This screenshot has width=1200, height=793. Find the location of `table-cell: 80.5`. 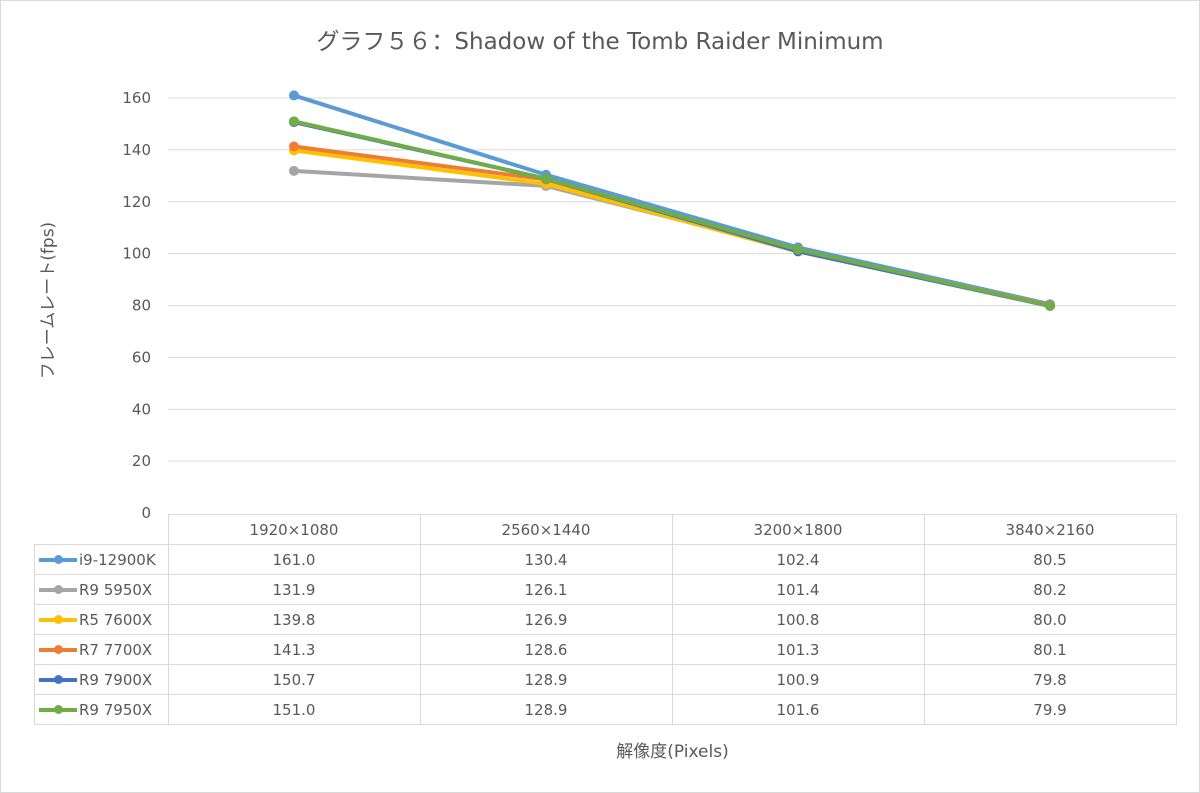

table-cell: 80.5 is located at coordinates (1050, 559).